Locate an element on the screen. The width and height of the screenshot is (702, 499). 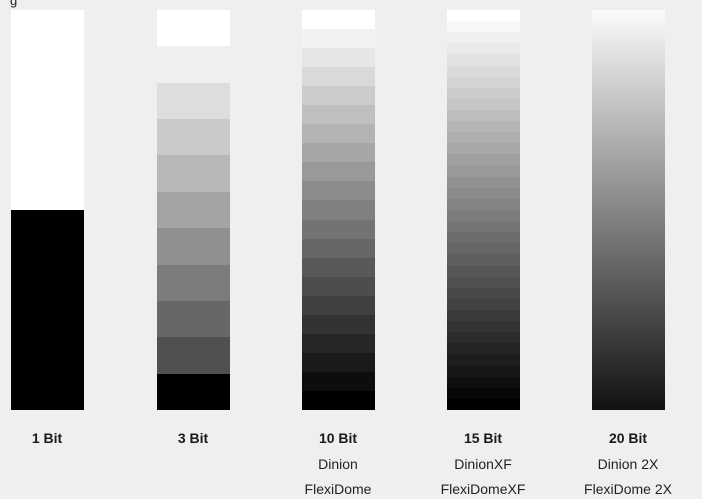
label-15bit-line1: DinionXF is located at coordinates (483, 464).